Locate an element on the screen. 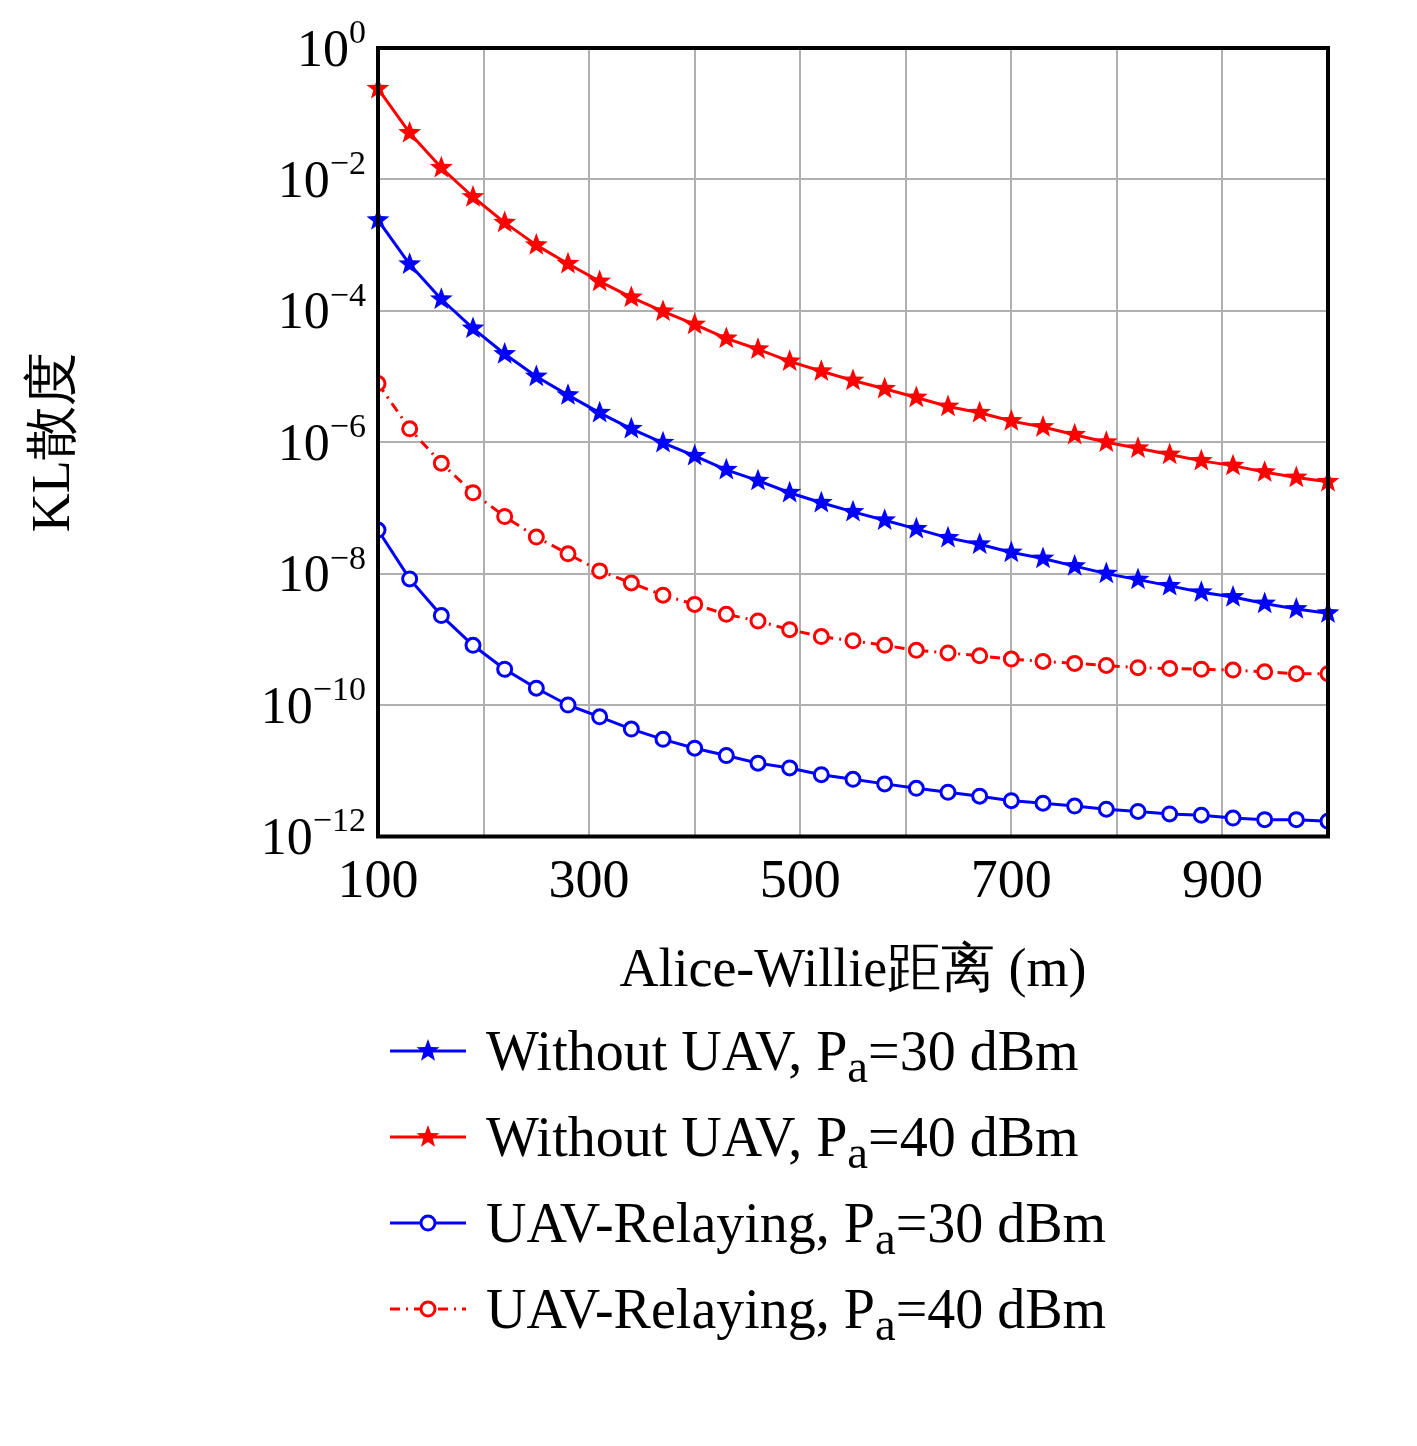  legend-label: UAV-Relaying, P$_{a}$=30 dBm is located at coordinates (796, 1228).